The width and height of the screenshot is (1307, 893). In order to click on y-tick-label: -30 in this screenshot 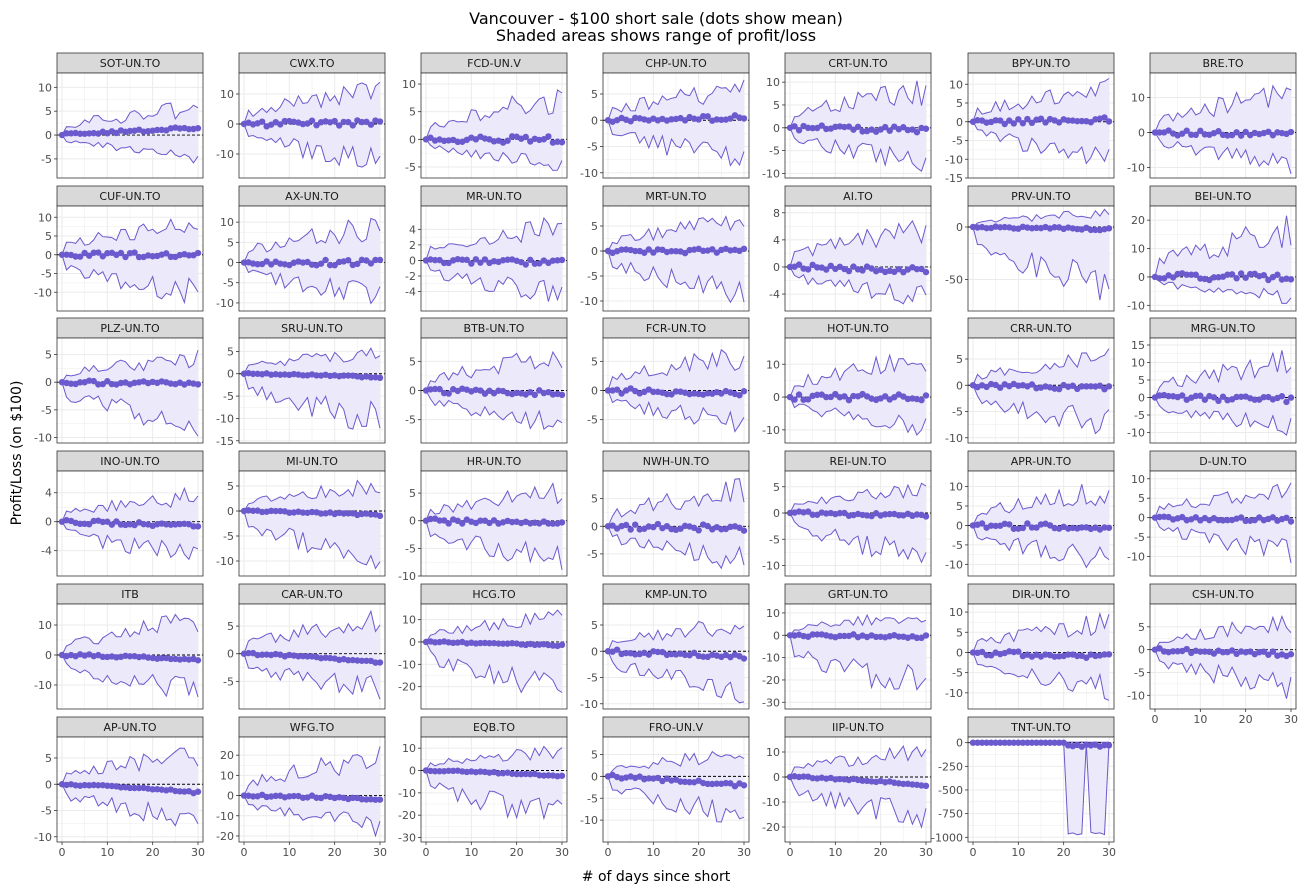, I will do `click(407, 838)`.